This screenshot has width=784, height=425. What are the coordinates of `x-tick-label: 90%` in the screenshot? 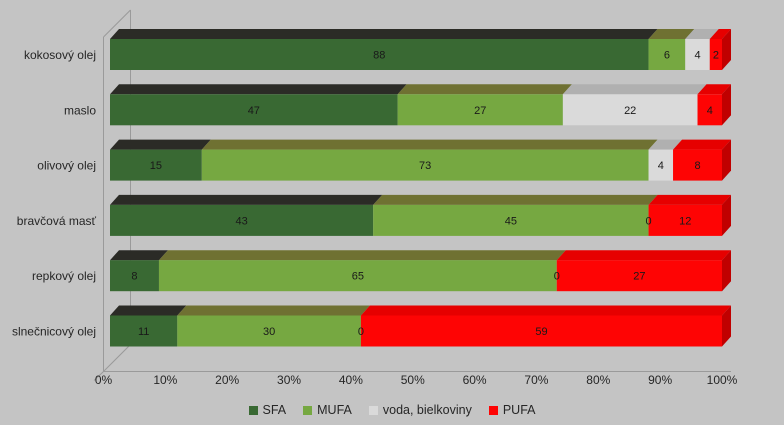 It's located at (660, 380).